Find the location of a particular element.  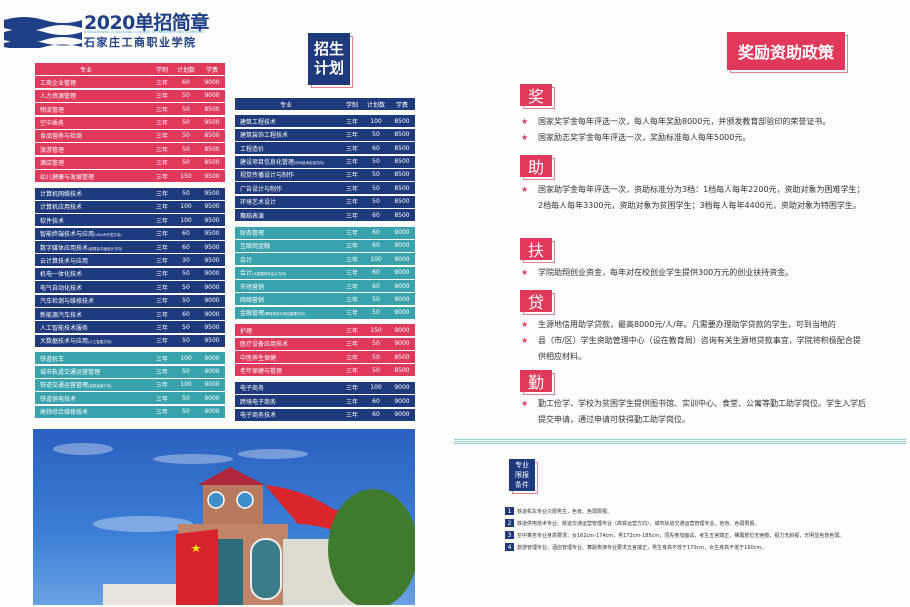

table-row: 舞蹈表演 三年 60 8500 is located at coordinates (325, 215).